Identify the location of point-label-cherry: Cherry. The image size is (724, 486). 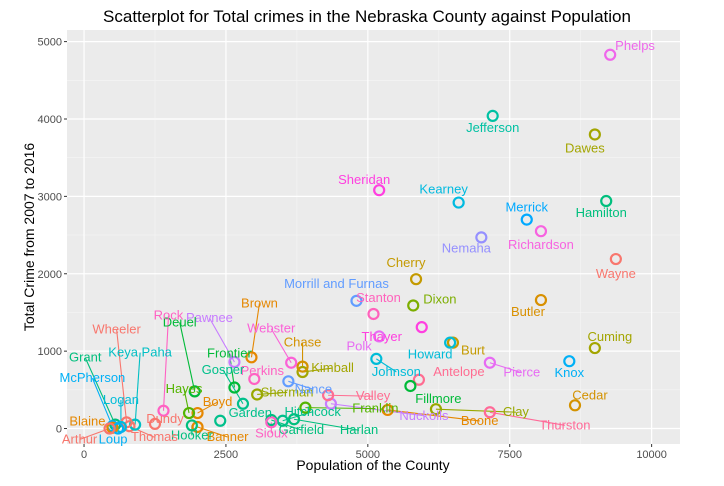
(407, 262).